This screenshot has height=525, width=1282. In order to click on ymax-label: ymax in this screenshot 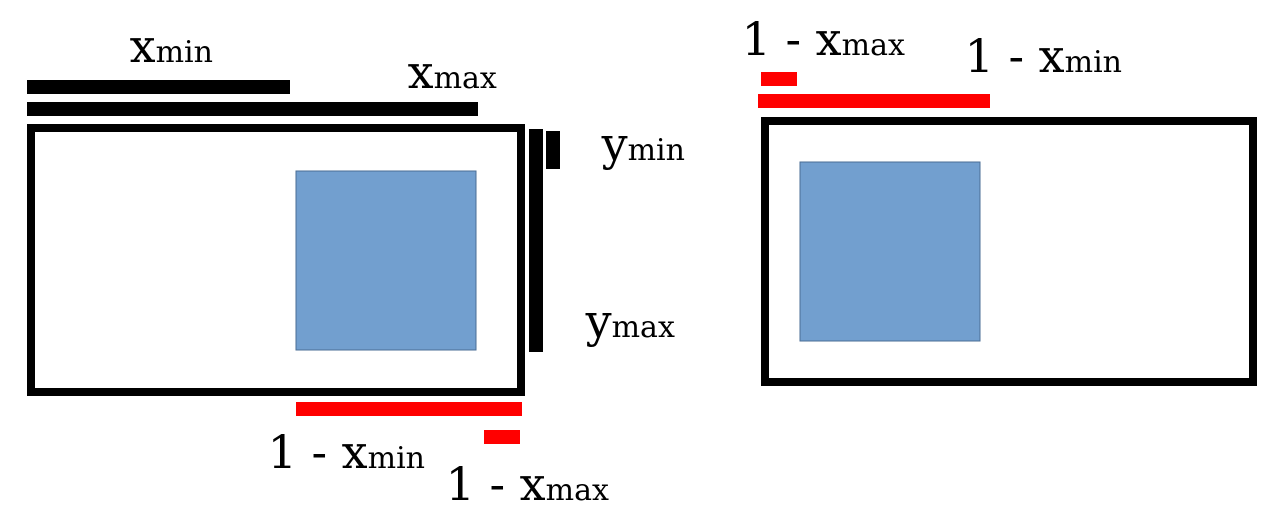, I will do `click(625, 321)`.